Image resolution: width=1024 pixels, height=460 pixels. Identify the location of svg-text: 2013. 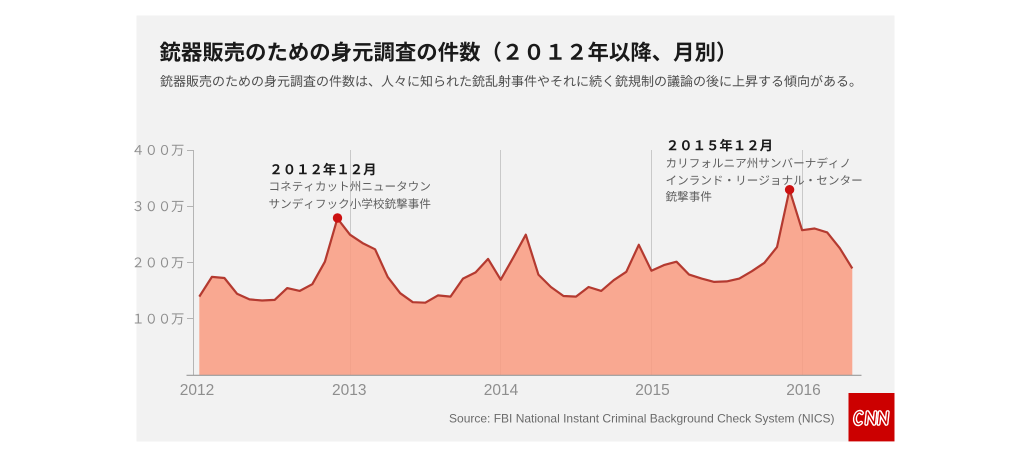
(349, 390).